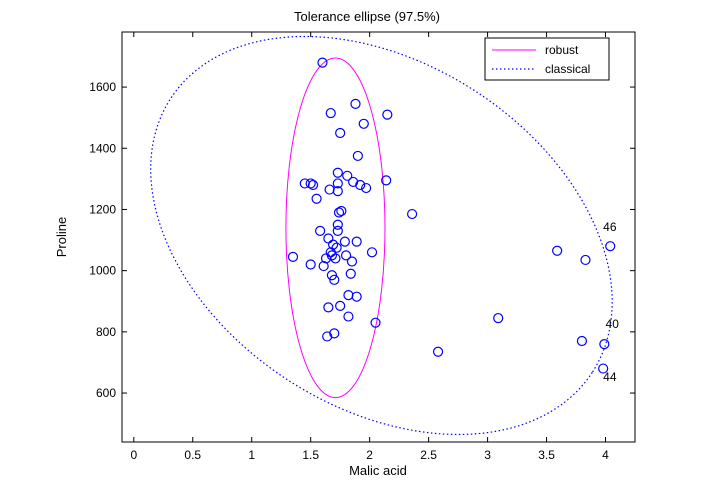  Describe the element at coordinates (567, 69) in the screenshot. I see `legend-classical-label: classical` at that location.